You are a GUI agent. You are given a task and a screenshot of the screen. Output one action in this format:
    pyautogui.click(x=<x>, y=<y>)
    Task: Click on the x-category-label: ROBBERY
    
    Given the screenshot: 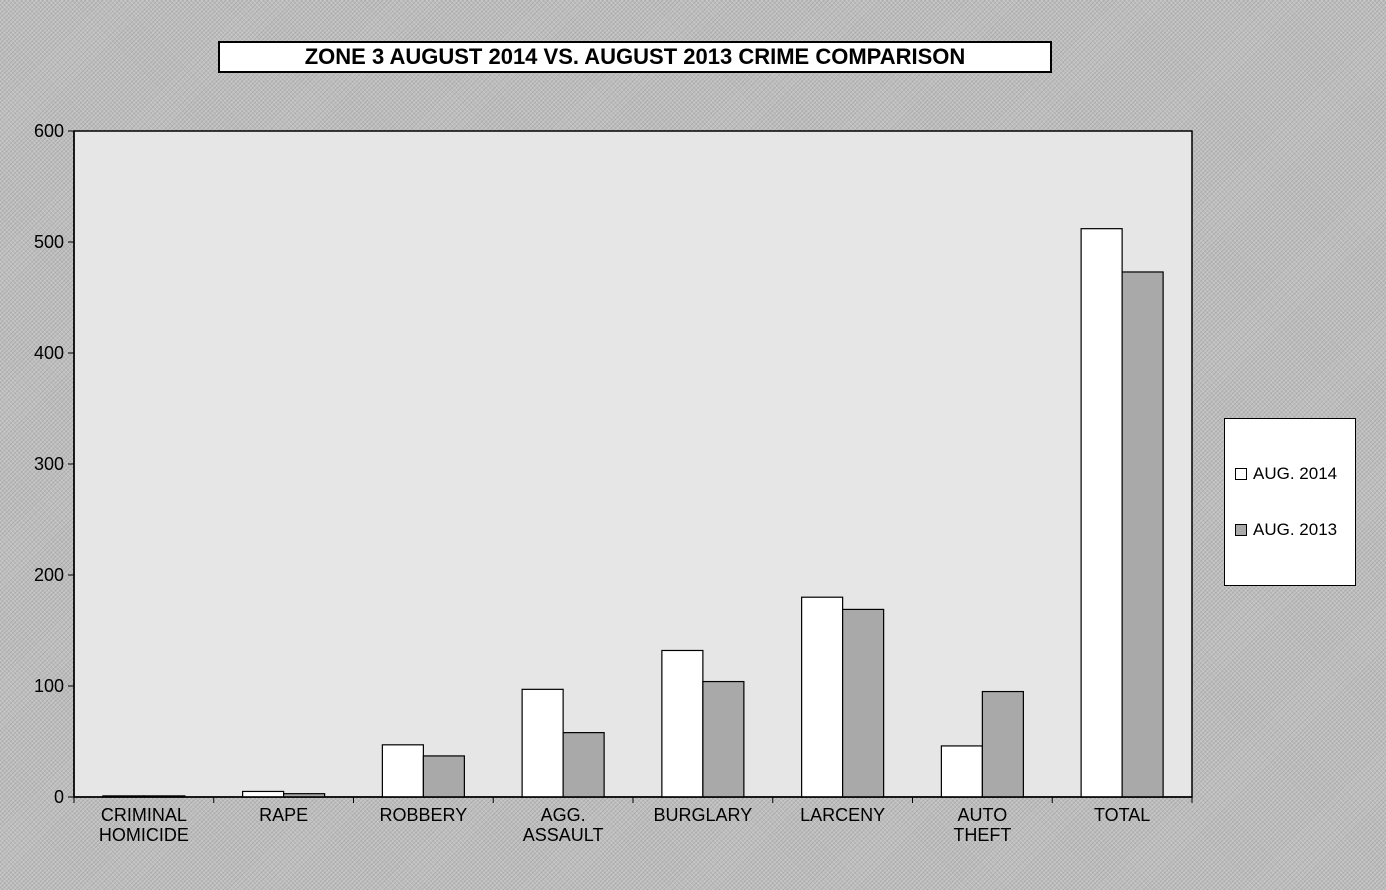 What is the action you would take?
    pyautogui.click(x=424, y=815)
    